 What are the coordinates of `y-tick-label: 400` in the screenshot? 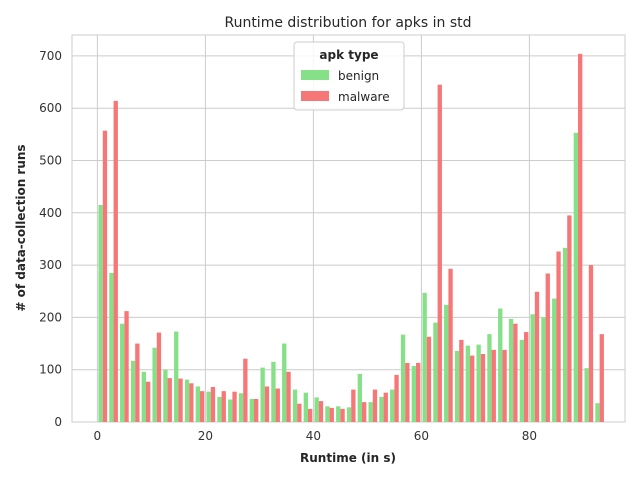 It's located at (50, 213).